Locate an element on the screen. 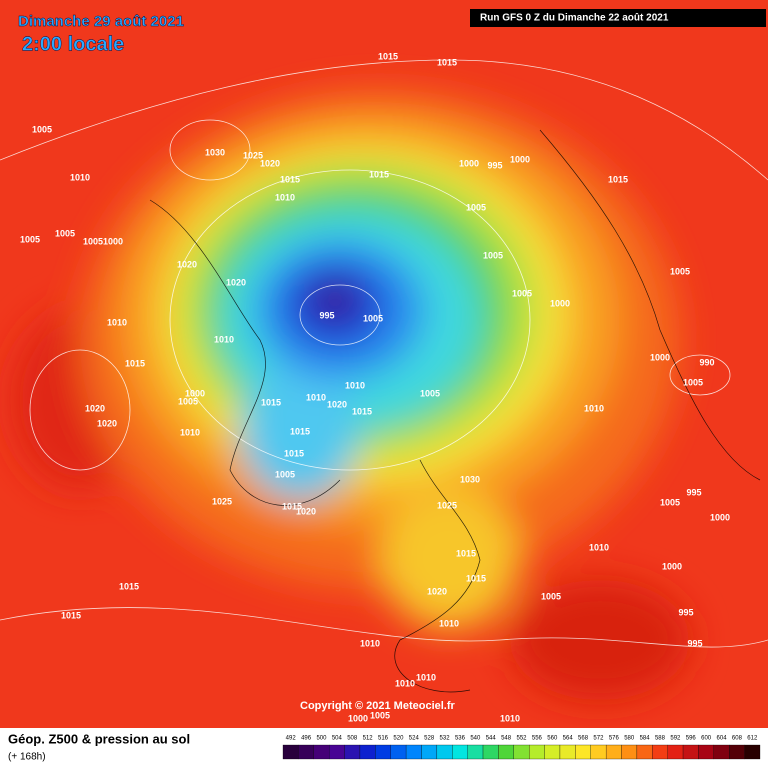 Image resolution: width=768 pixels, height=768 pixels. scale-label: 604 is located at coordinates (722, 739).